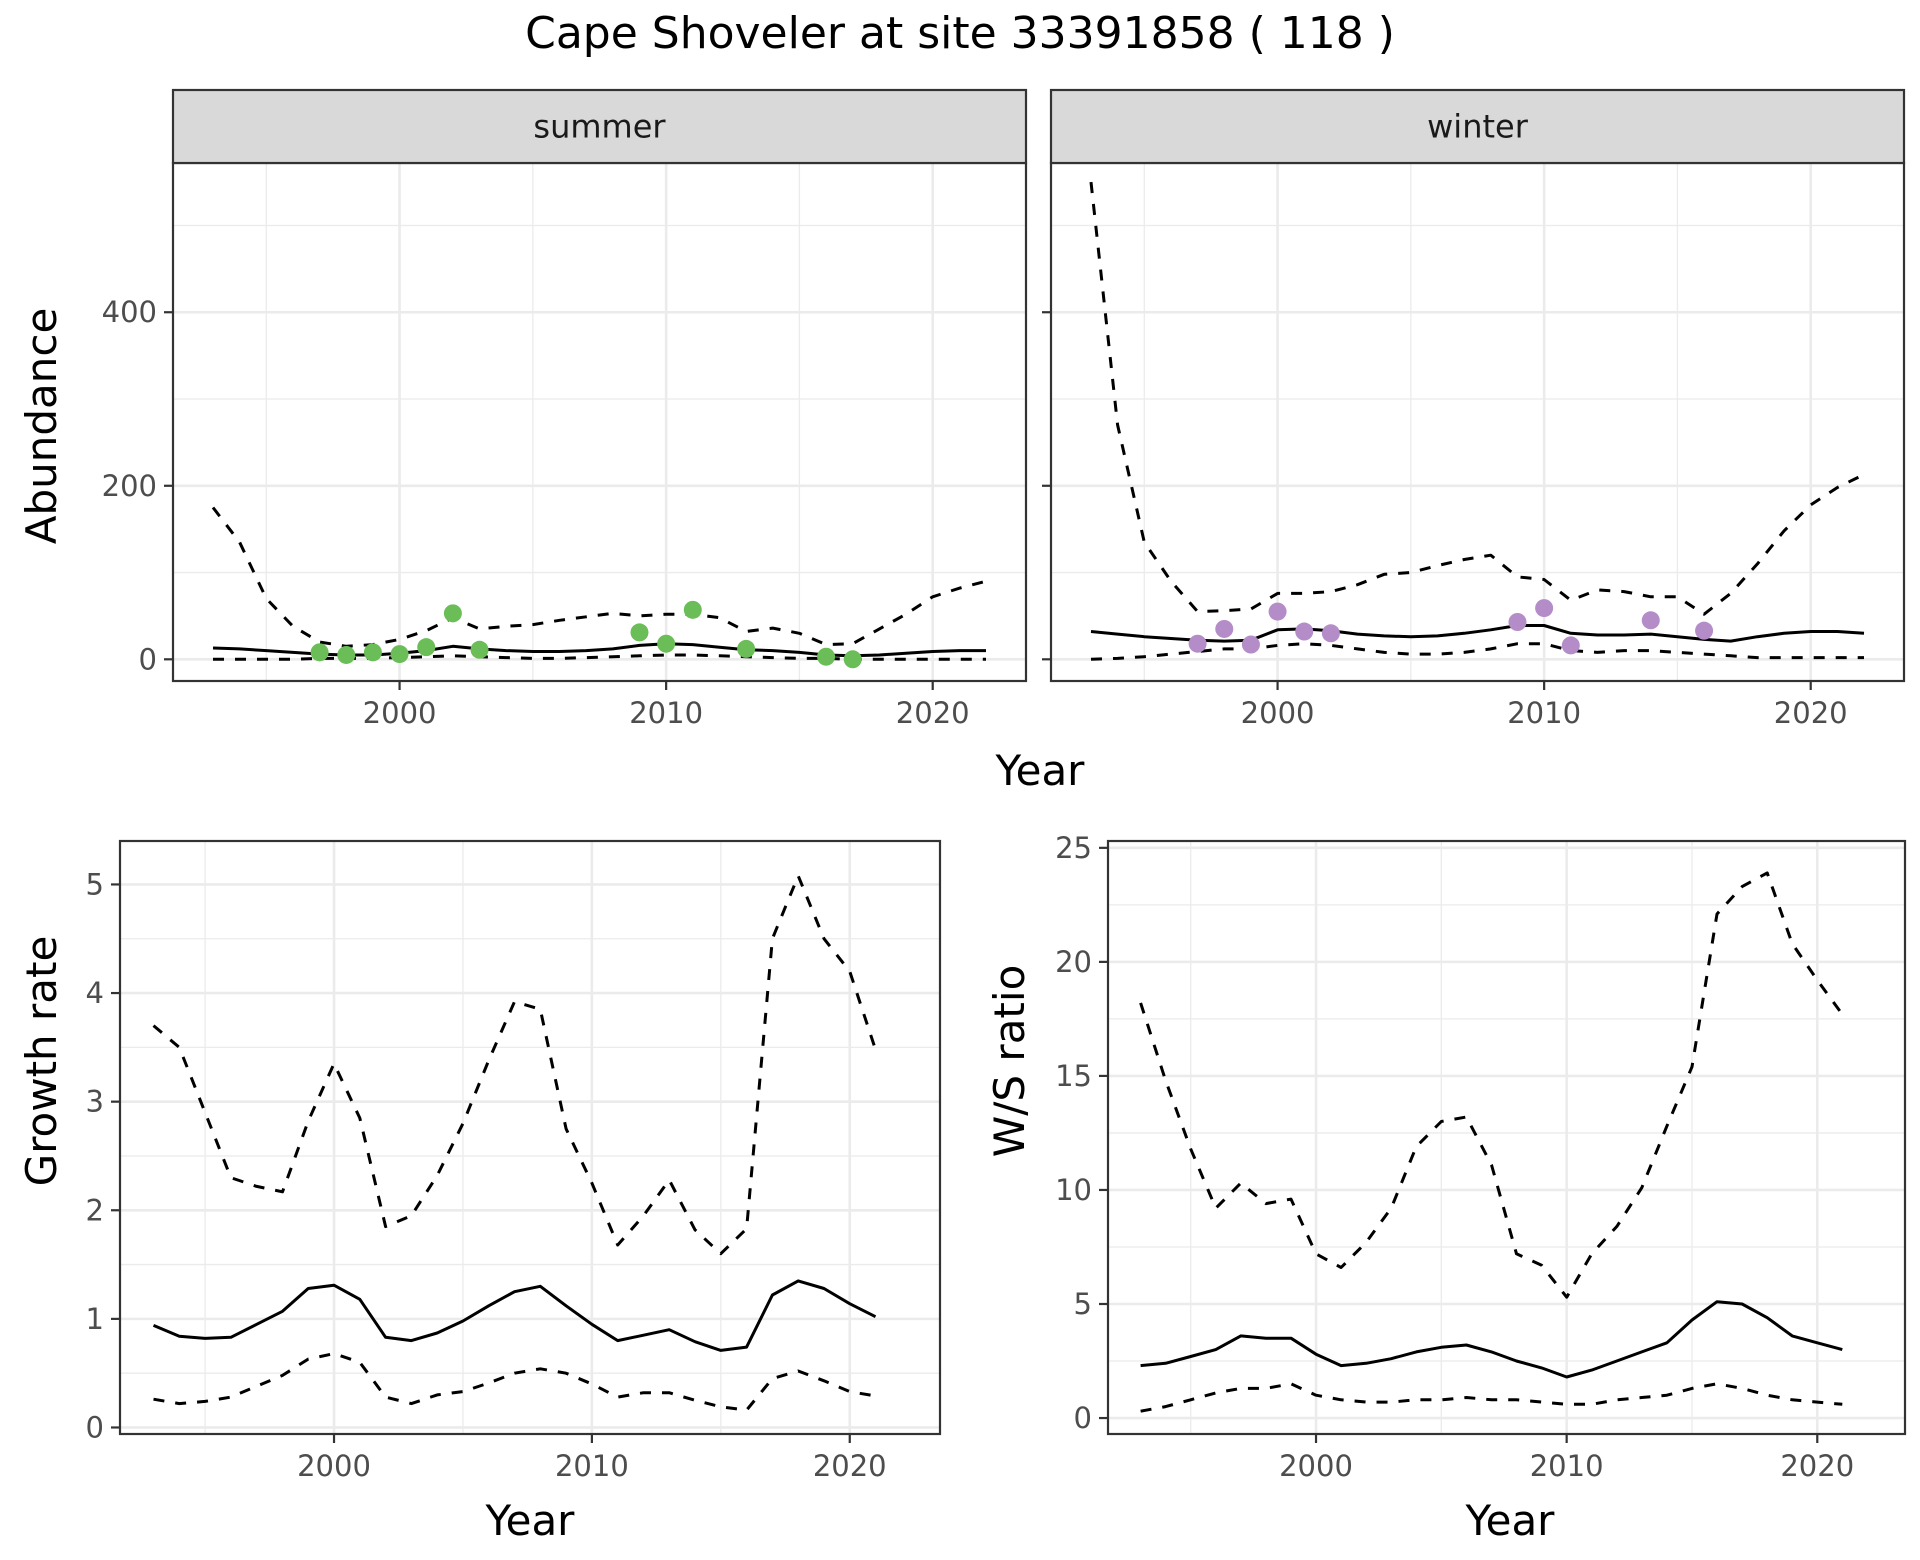 The image size is (1920, 1560). What do you see at coordinates (41, 426) in the screenshot?
I see `abundance-y-axis-title: Abundance` at bounding box center [41, 426].